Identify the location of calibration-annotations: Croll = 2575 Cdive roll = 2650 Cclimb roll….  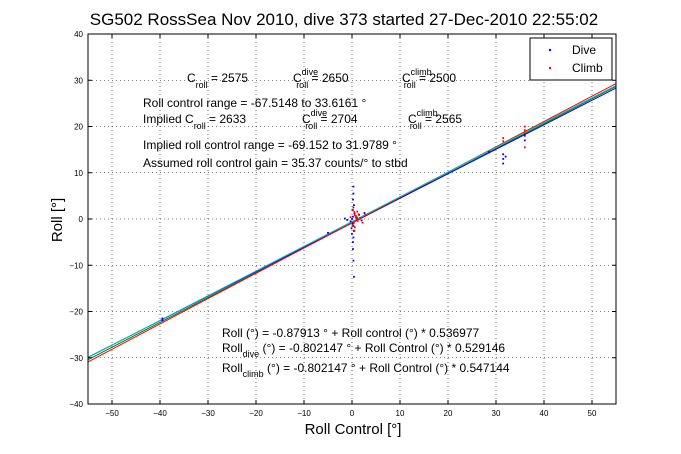
(302, 118).